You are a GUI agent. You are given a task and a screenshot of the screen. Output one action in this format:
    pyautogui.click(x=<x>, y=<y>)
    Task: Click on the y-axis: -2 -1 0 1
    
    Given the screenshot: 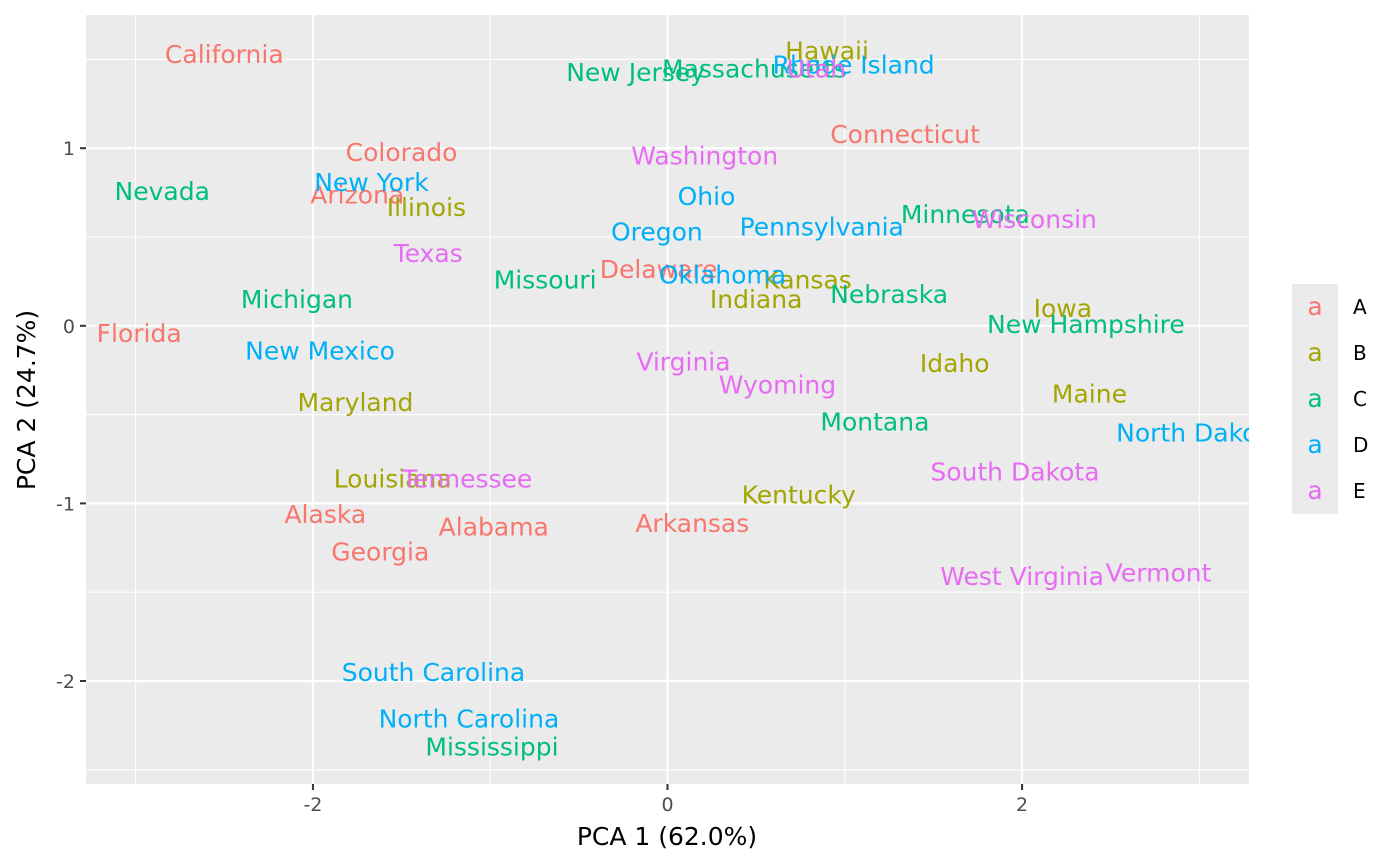 What is the action you would take?
    pyautogui.click(x=71, y=415)
    